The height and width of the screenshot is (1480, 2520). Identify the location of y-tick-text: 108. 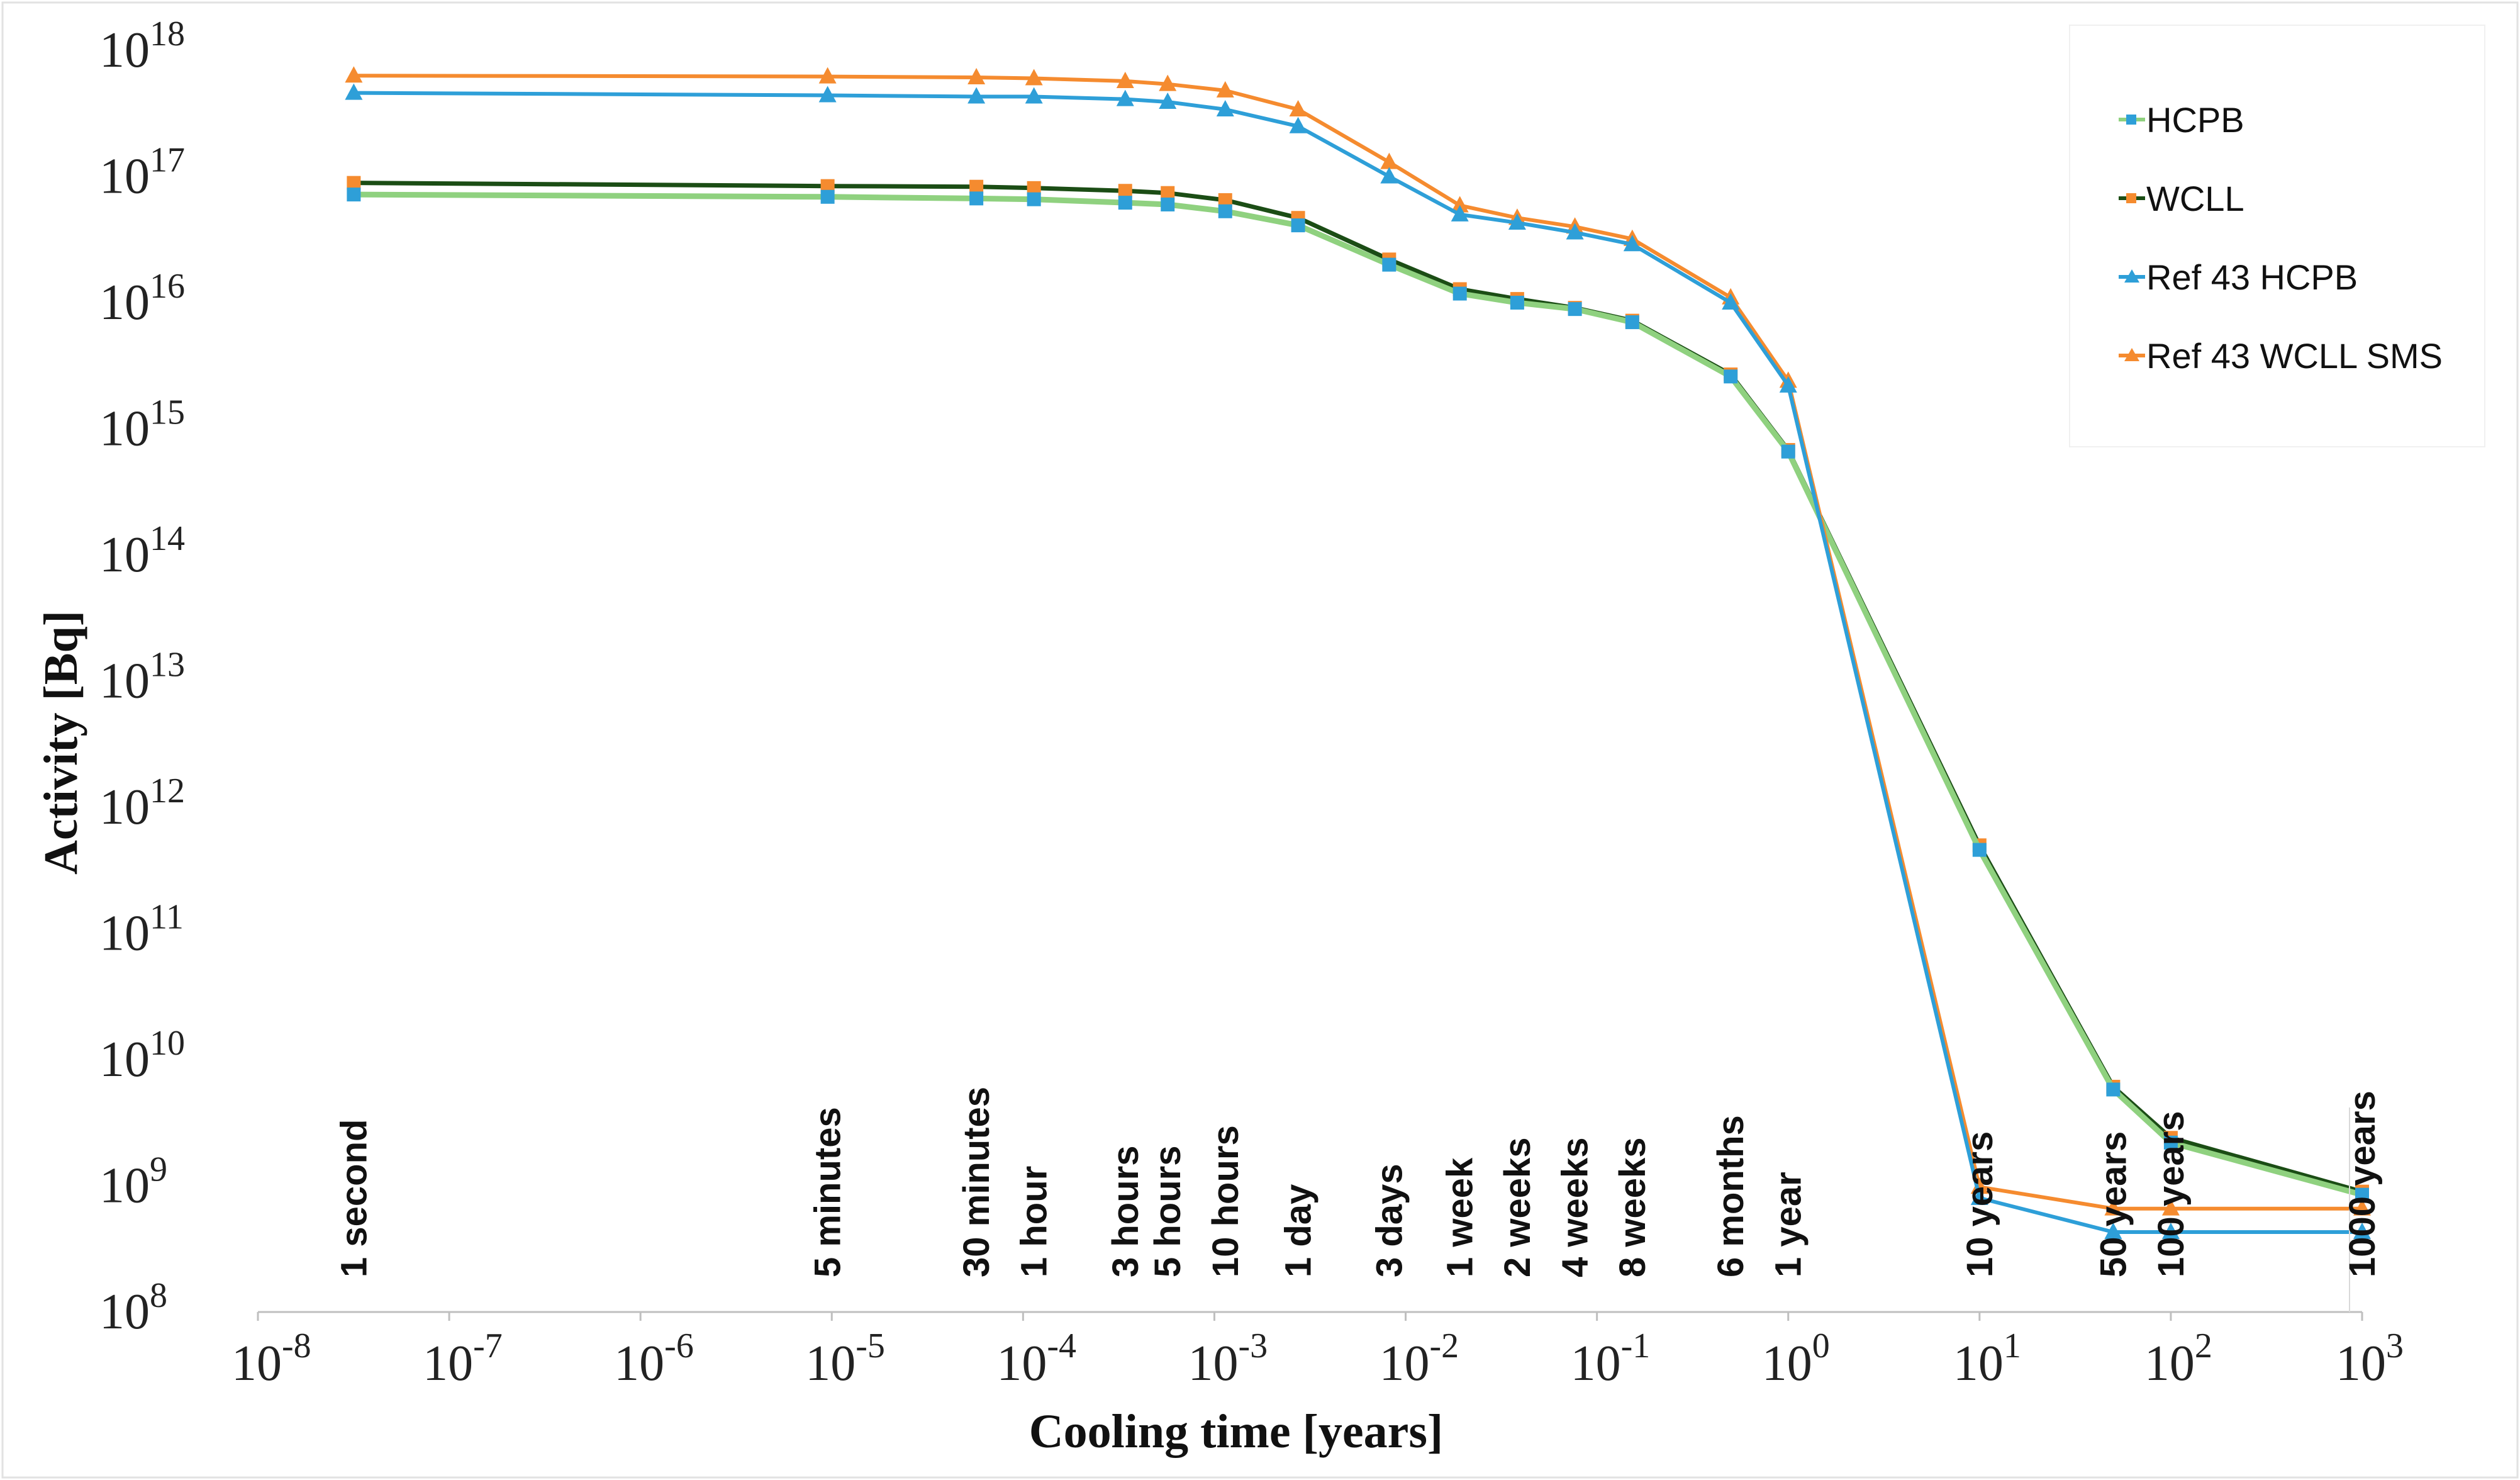
(133, 1308).